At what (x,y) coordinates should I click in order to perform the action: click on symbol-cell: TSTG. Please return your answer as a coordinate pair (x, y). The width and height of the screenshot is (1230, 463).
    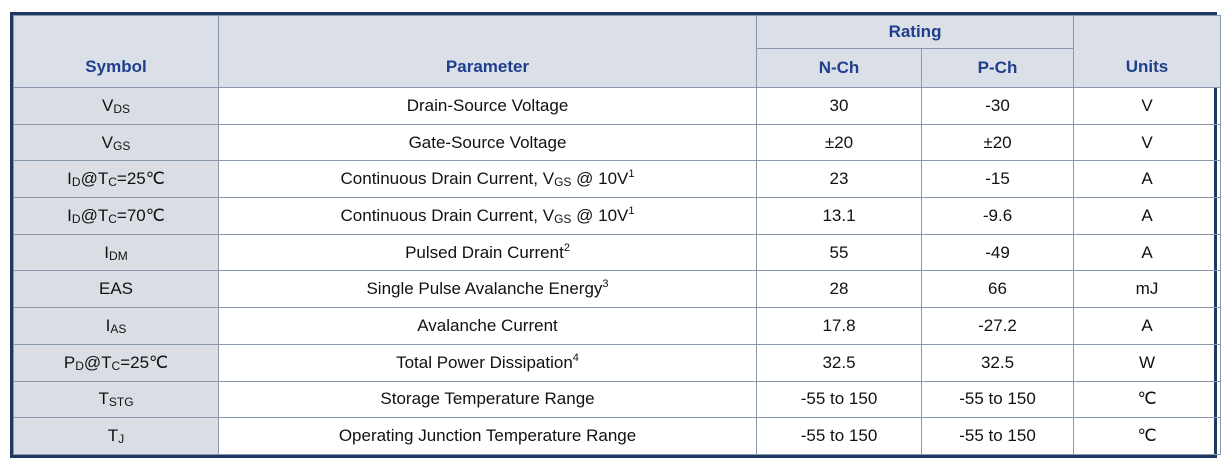
    Looking at the image, I should click on (116, 399).